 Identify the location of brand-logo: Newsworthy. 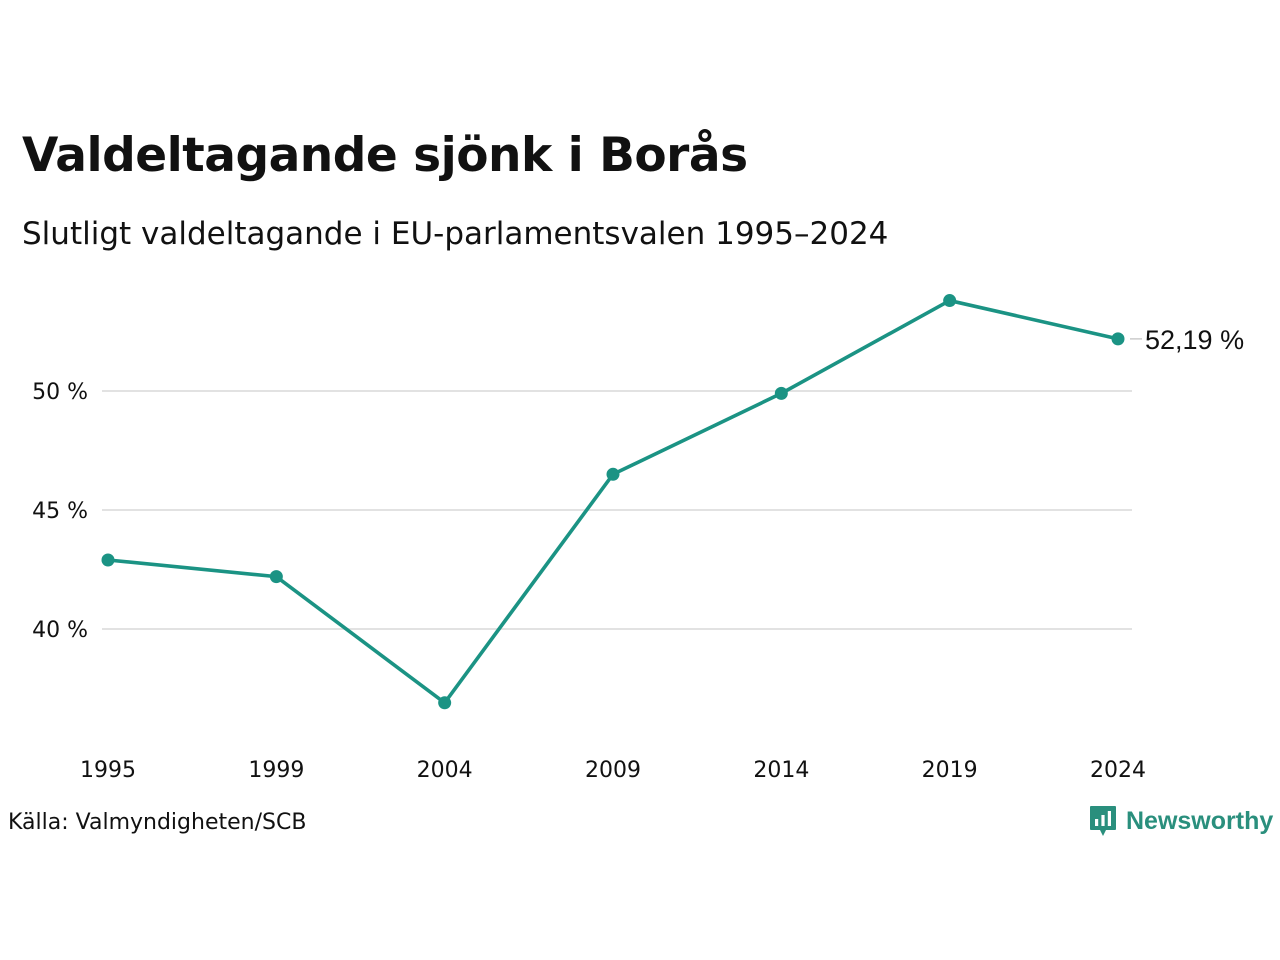
(1180, 821).